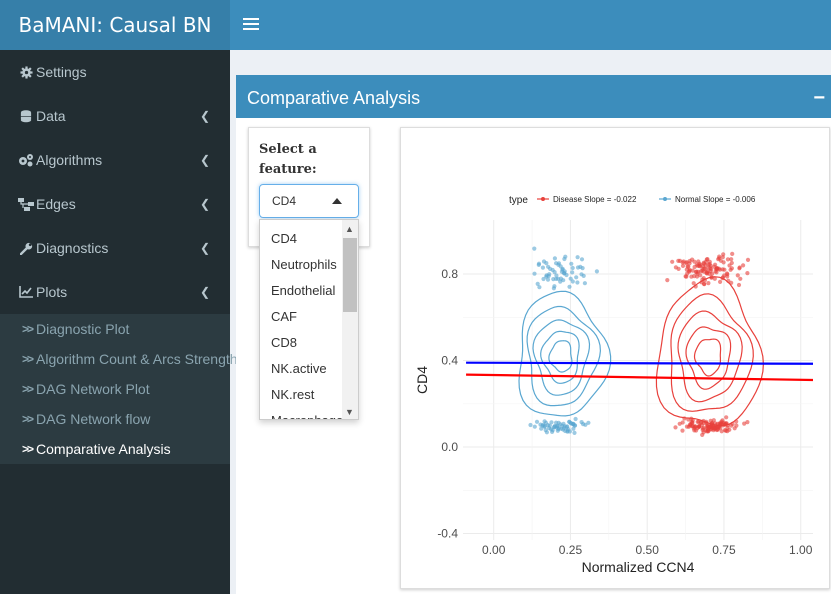 This screenshot has height=594, width=831. I want to click on submenu-item-label: DAG Network flow, so click(93, 419).